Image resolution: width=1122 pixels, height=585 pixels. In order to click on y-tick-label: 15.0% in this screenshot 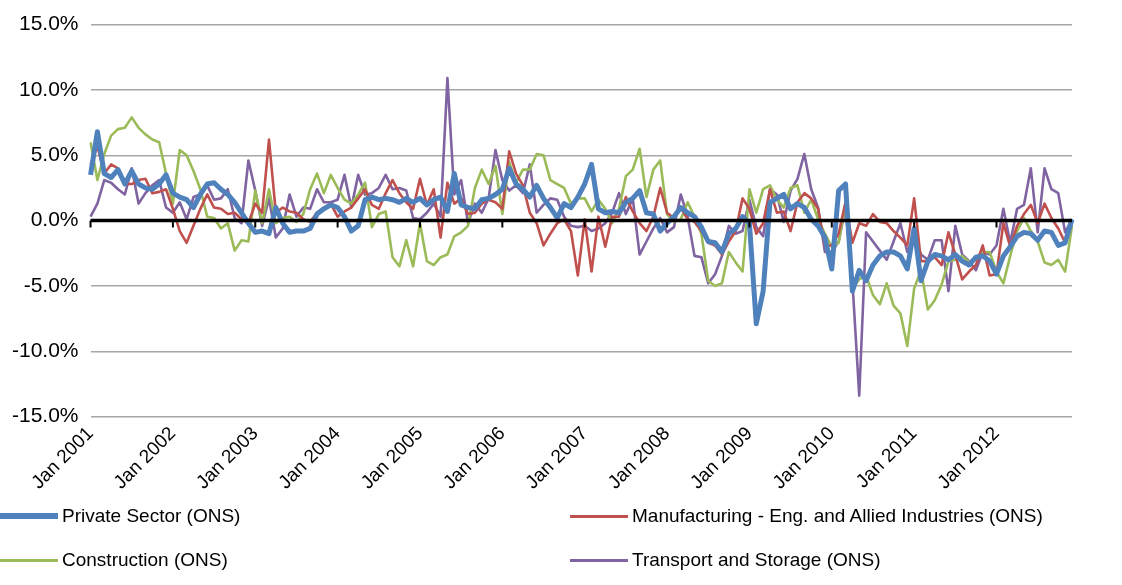, I will do `click(48, 23)`.